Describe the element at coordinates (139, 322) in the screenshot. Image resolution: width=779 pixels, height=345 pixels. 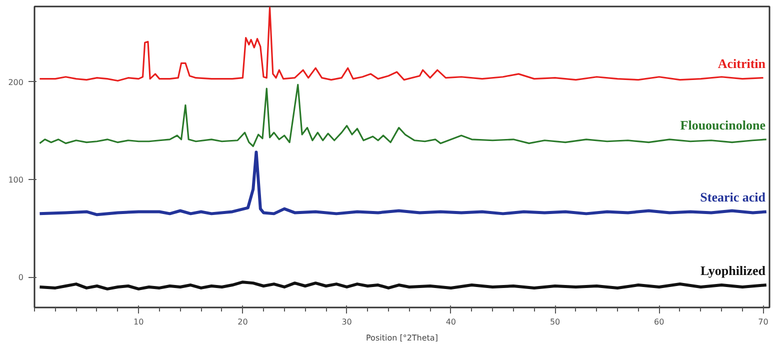
I see `x-tick-label: 10` at that location.